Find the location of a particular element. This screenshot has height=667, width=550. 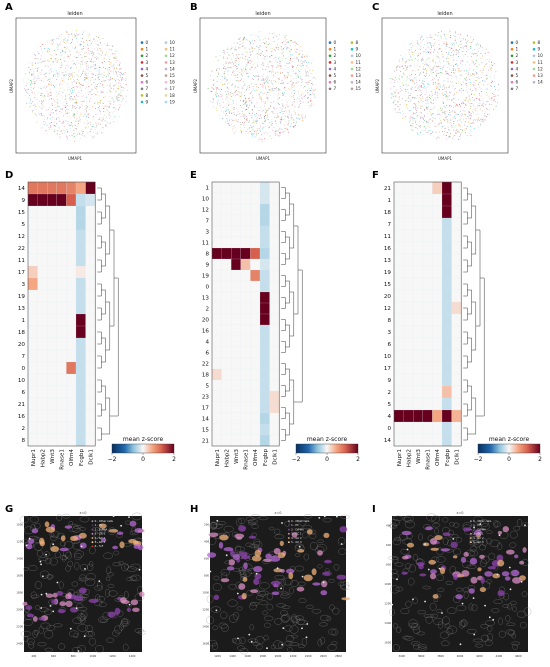

legend-label: 17 is located at coordinates (173, 88).